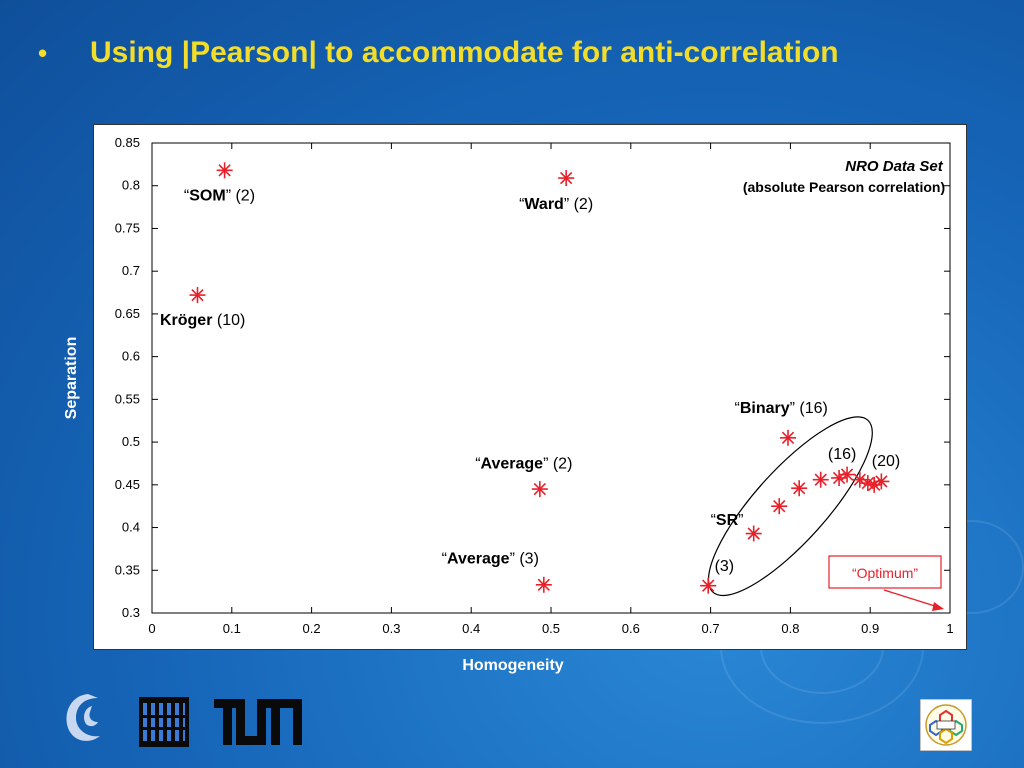 Image resolution: width=1024 pixels, height=768 pixels. I want to click on chart-title: NRO Data Set, so click(894, 166).